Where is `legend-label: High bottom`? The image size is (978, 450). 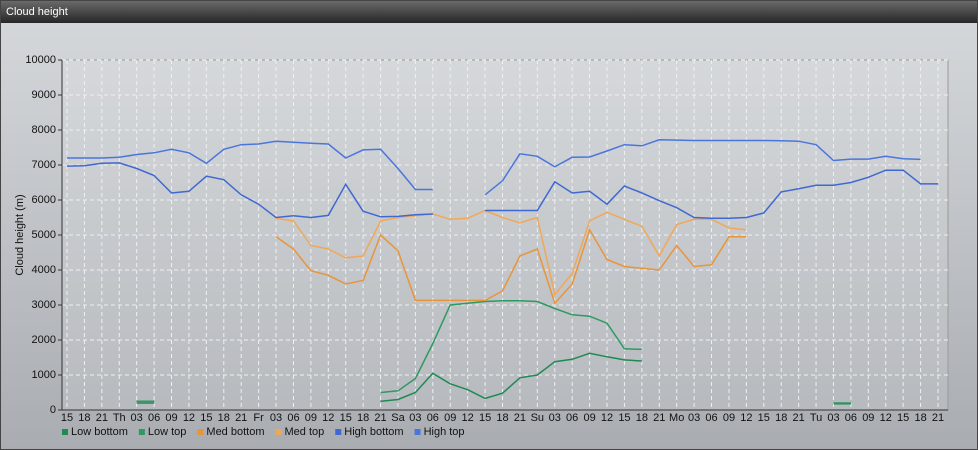
legend-label: High bottom is located at coordinates (373, 432).